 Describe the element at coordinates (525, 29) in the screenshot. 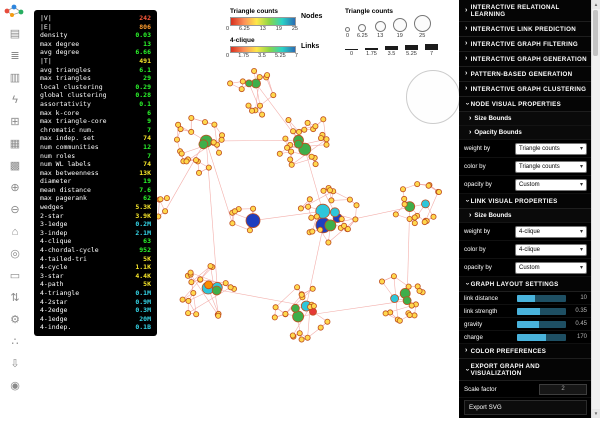

I see `section-interactive-link-prediction: ›Interactive Link Prediction` at that location.